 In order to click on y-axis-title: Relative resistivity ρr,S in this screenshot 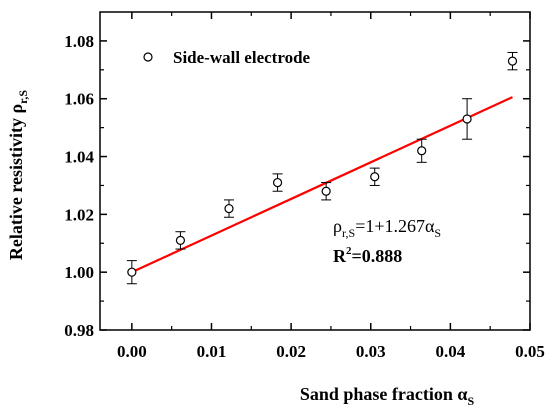, I will do `click(18, 175)`.